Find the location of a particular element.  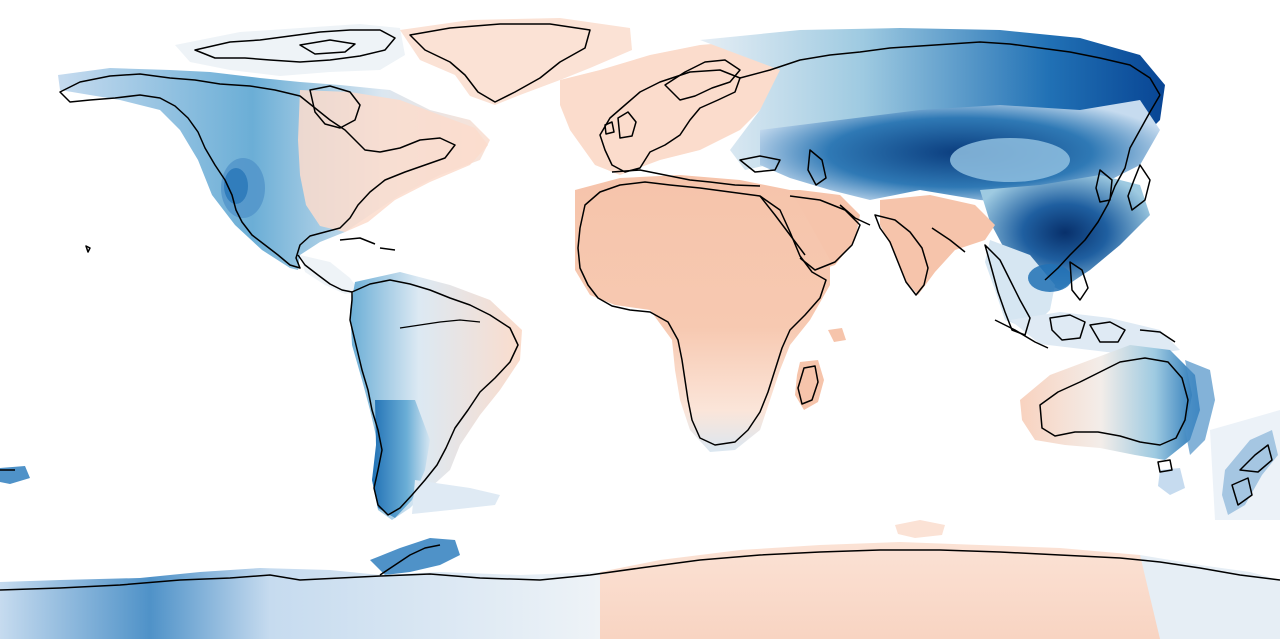

region-arctic-canada is located at coordinates (290, 50).